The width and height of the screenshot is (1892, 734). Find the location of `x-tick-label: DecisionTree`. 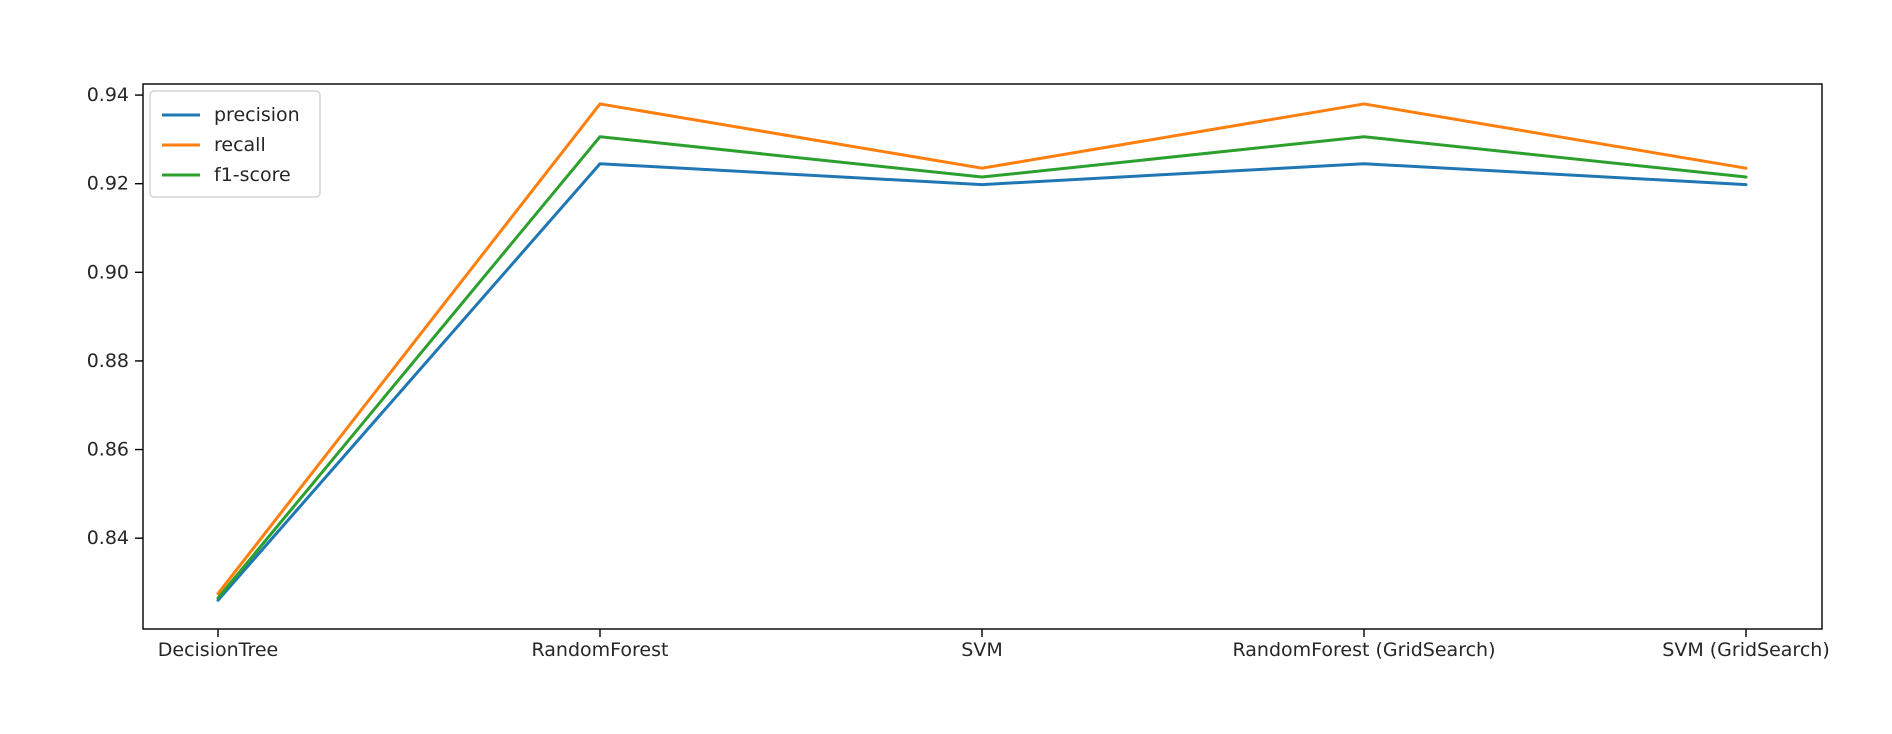

x-tick-label: DecisionTree is located at coordinates (218, 650).